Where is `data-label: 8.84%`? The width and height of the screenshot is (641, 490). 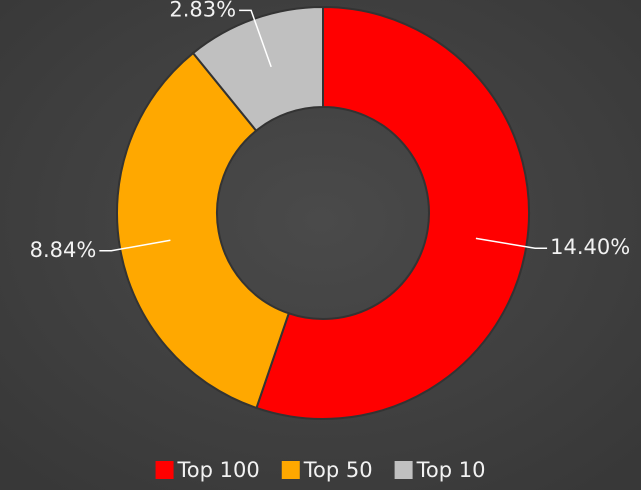
data-label: 8.84% is located at coordinates (63, 250).